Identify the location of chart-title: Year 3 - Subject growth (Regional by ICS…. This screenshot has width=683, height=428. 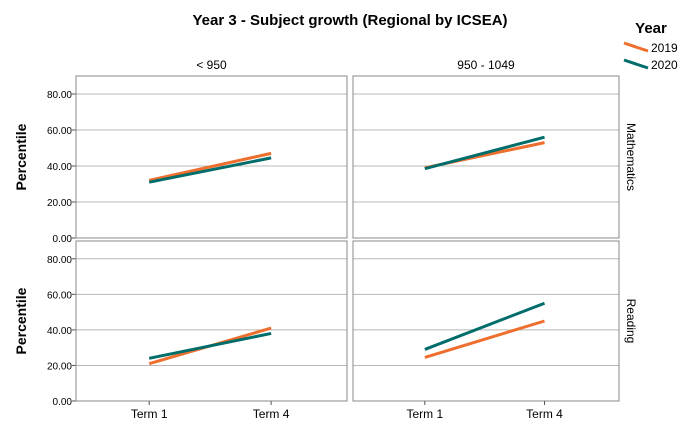
(349, 20).